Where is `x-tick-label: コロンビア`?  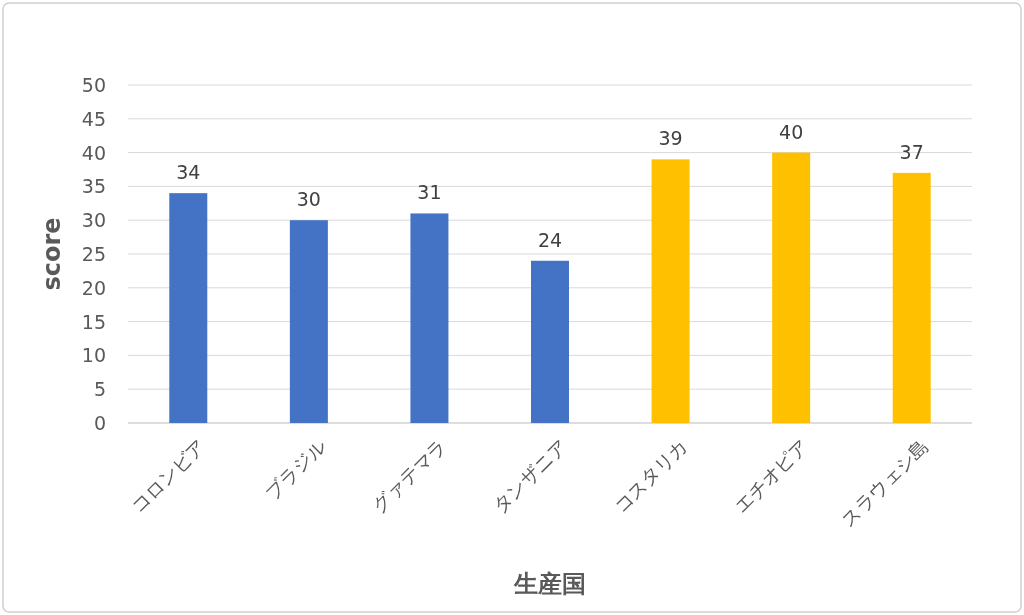 x-tick-label: コロンビア is located at coordinates (168, 476).